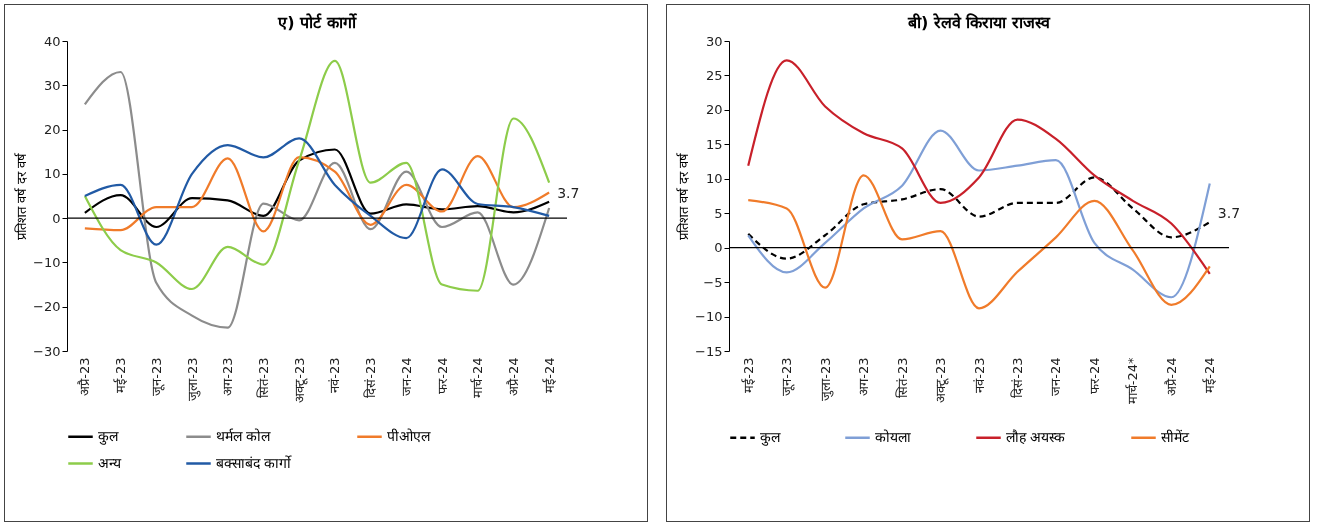 This screenshot has height=531, width=1336. Describe the element at coordinates (979, 22) in the screenshot. I see `chart-title: बी) रेलवे किराया राजस्व` at that location.